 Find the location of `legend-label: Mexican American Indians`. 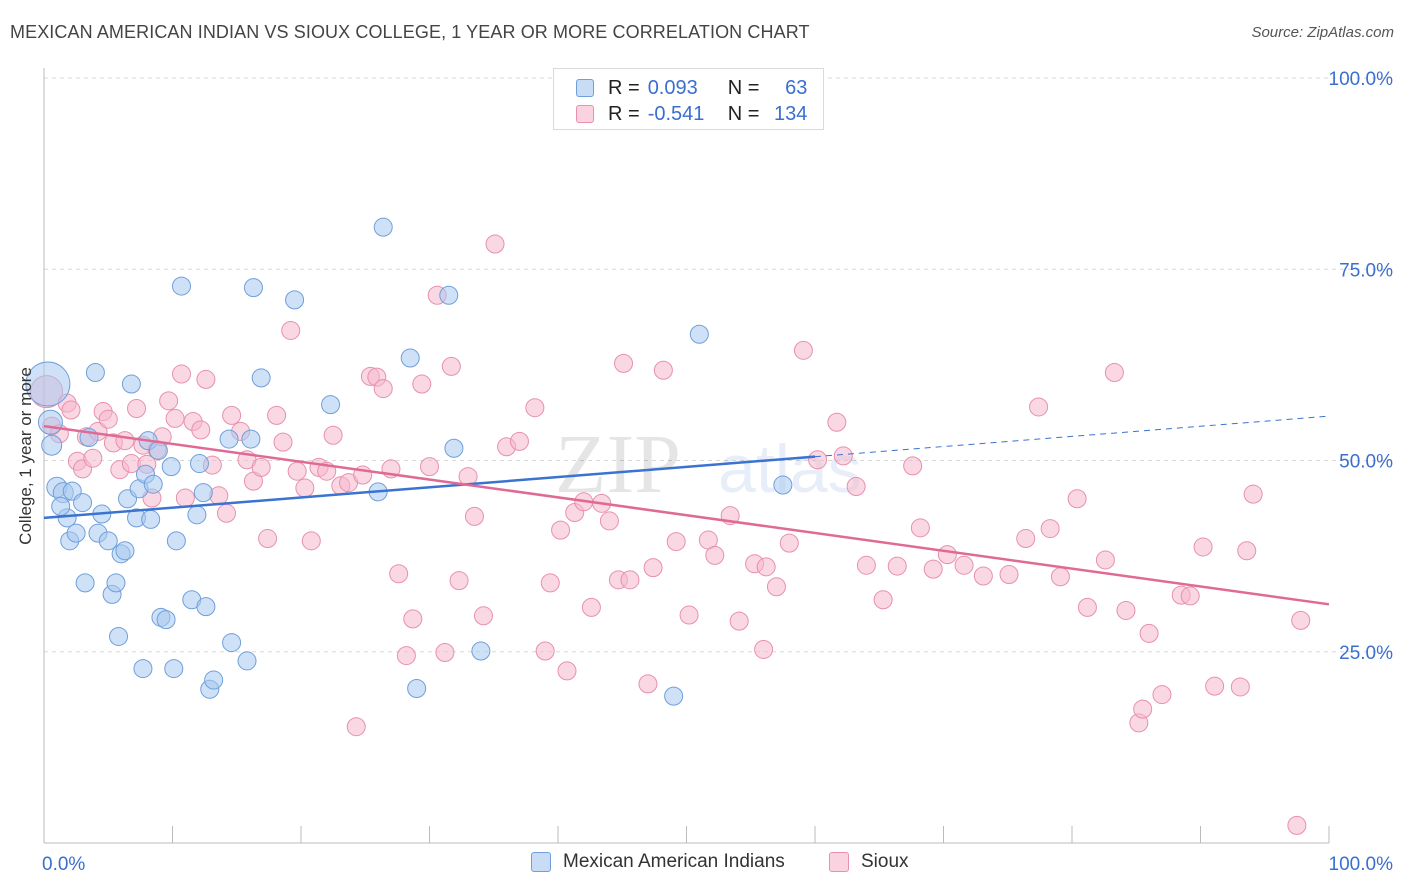

legend-label: Mexican American Indians is located at coordinates (674, 861).